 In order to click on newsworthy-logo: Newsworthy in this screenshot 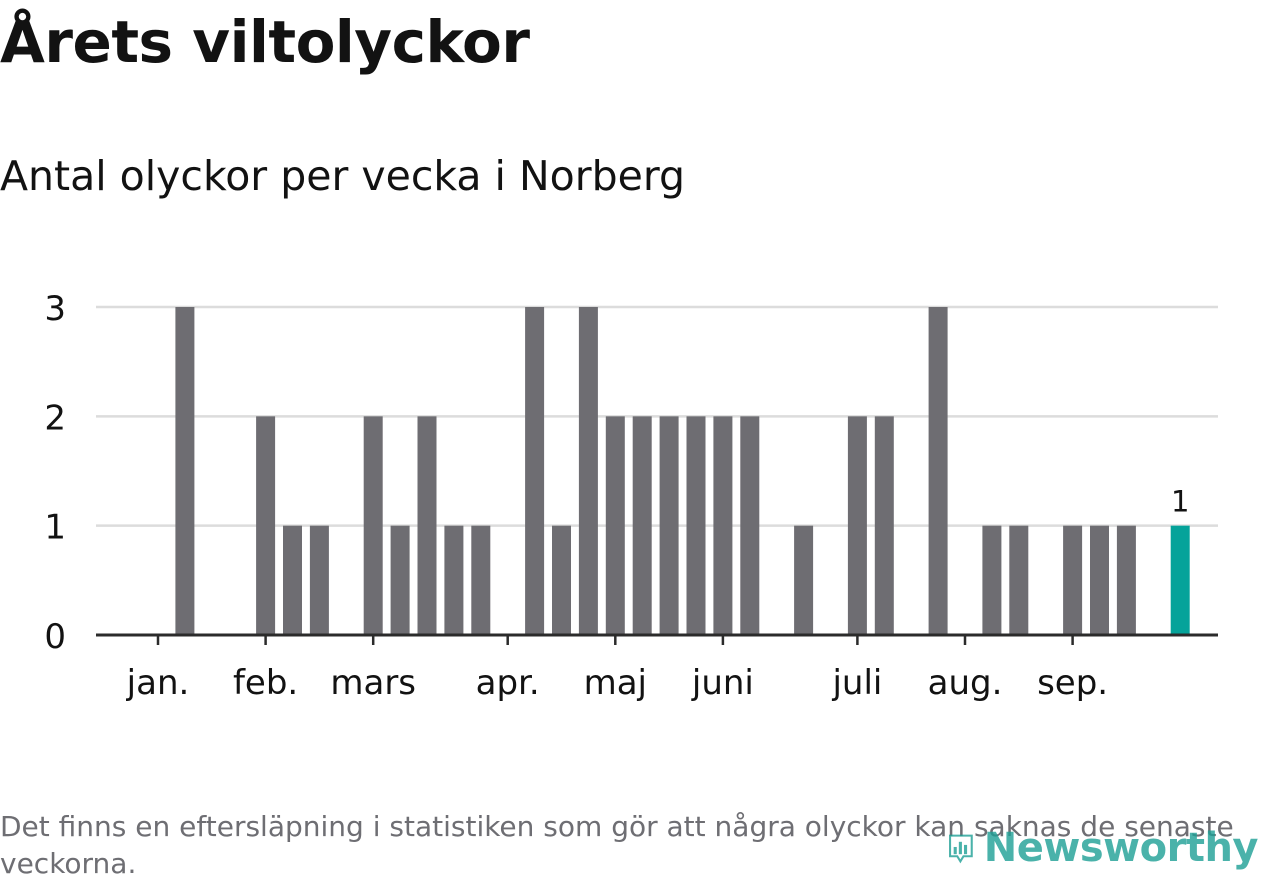, I will do `click(1103, 848)`.